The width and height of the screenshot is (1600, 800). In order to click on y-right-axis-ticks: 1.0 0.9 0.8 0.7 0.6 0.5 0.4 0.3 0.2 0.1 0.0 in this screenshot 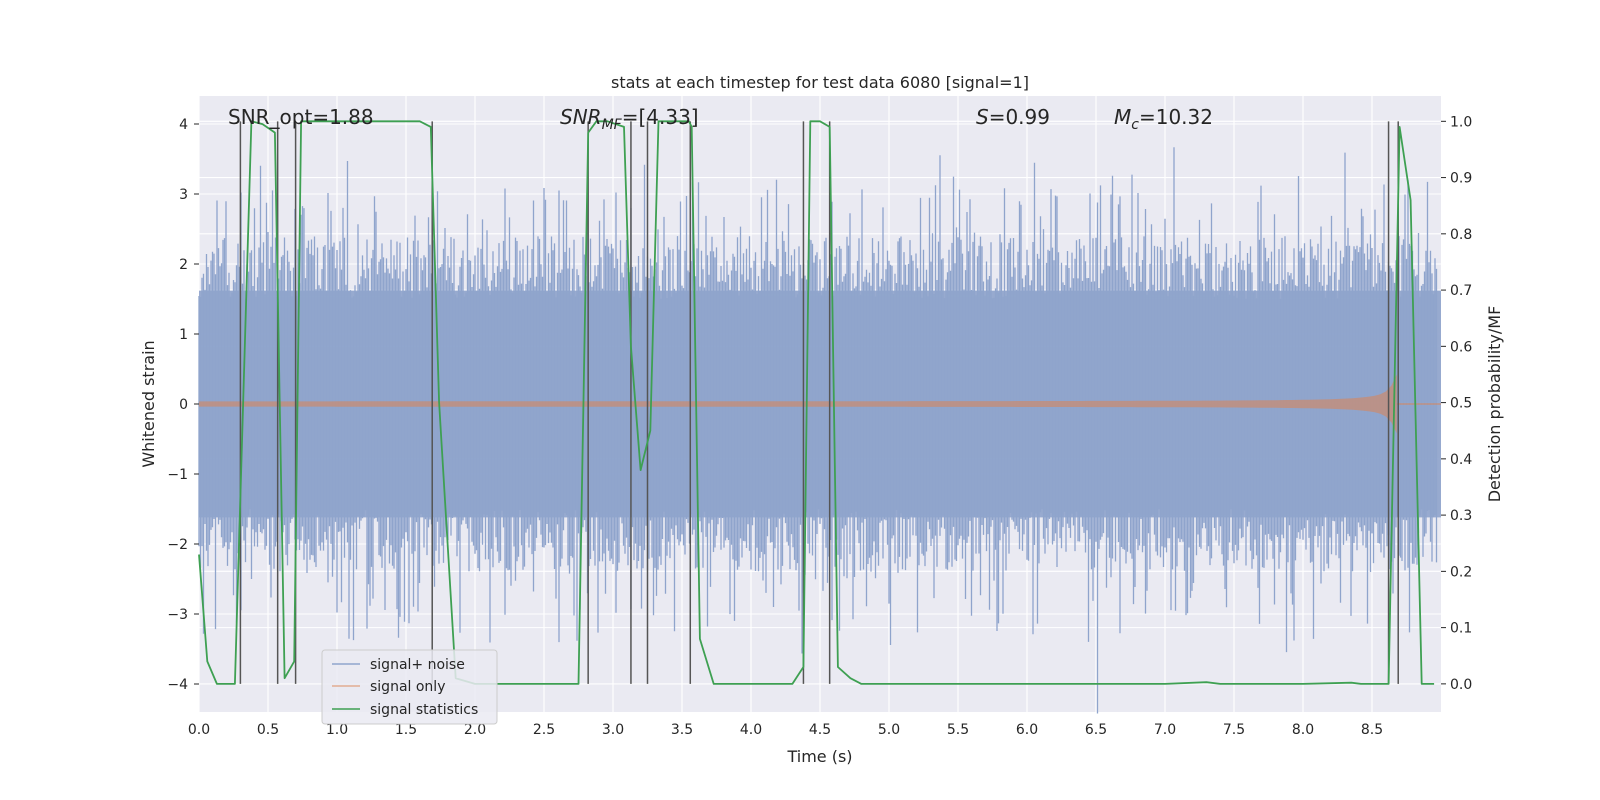, I will do `click(1456, 403)`.